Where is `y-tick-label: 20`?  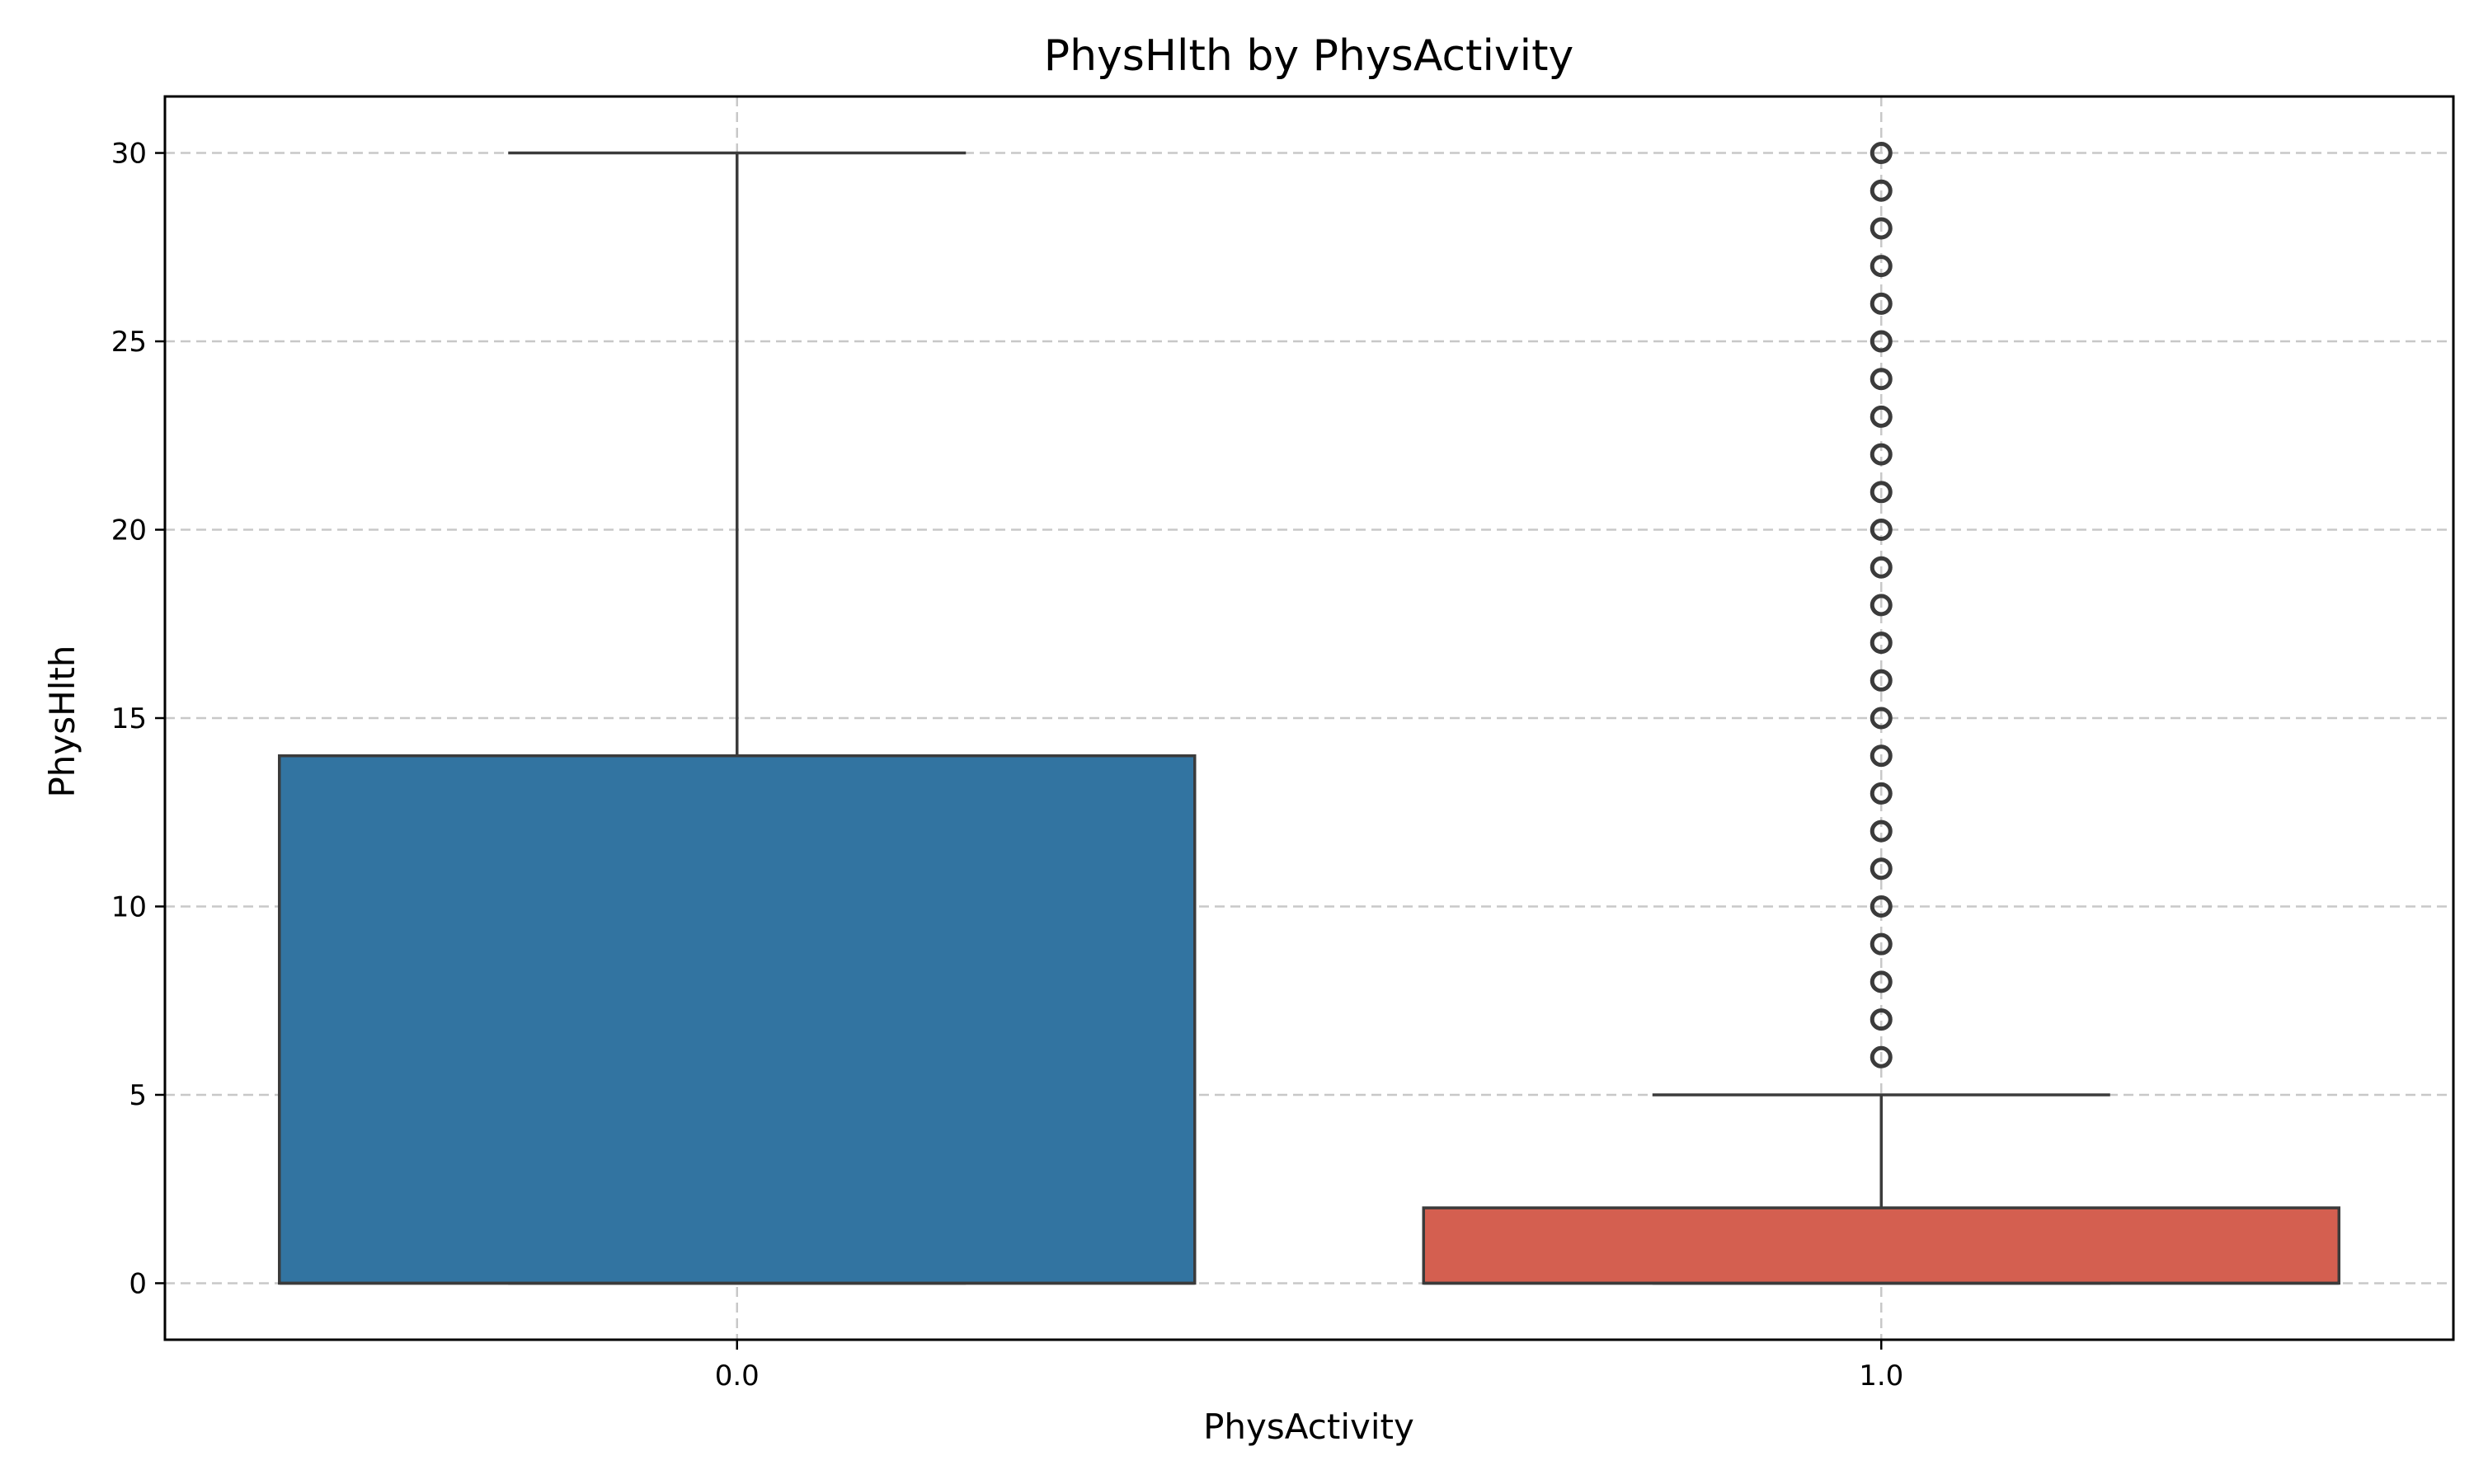
y-tick-label: 20 is located at coordinates (129, 530).